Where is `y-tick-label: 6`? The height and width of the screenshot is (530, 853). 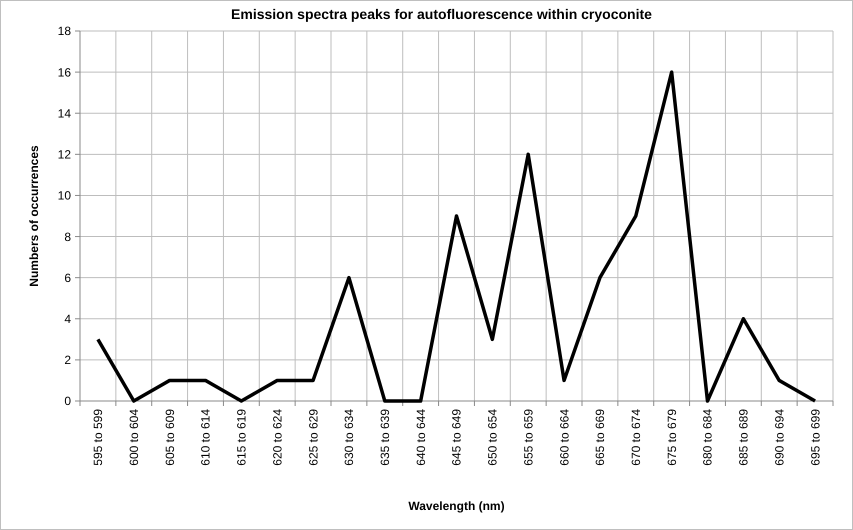
y-tick-label: 6 is located at coordinates (68, 277).